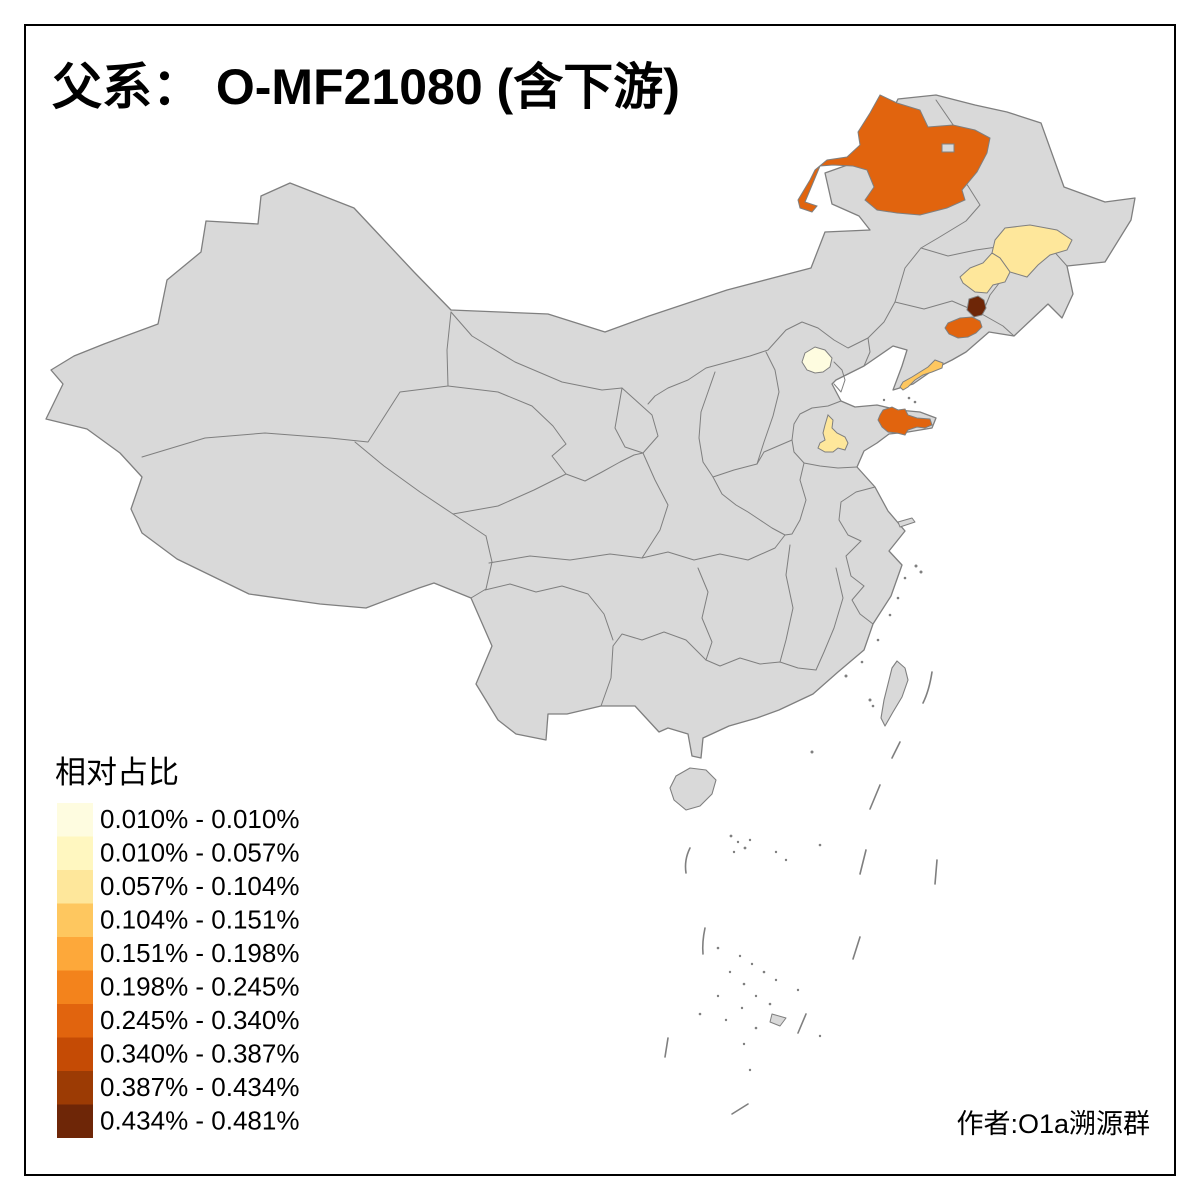 Image resolution: width=1200 pixels, height=1200 pixels. Describe the element at coordinates (921, 375) in the screenshot. I see `region-dalian` at that location.